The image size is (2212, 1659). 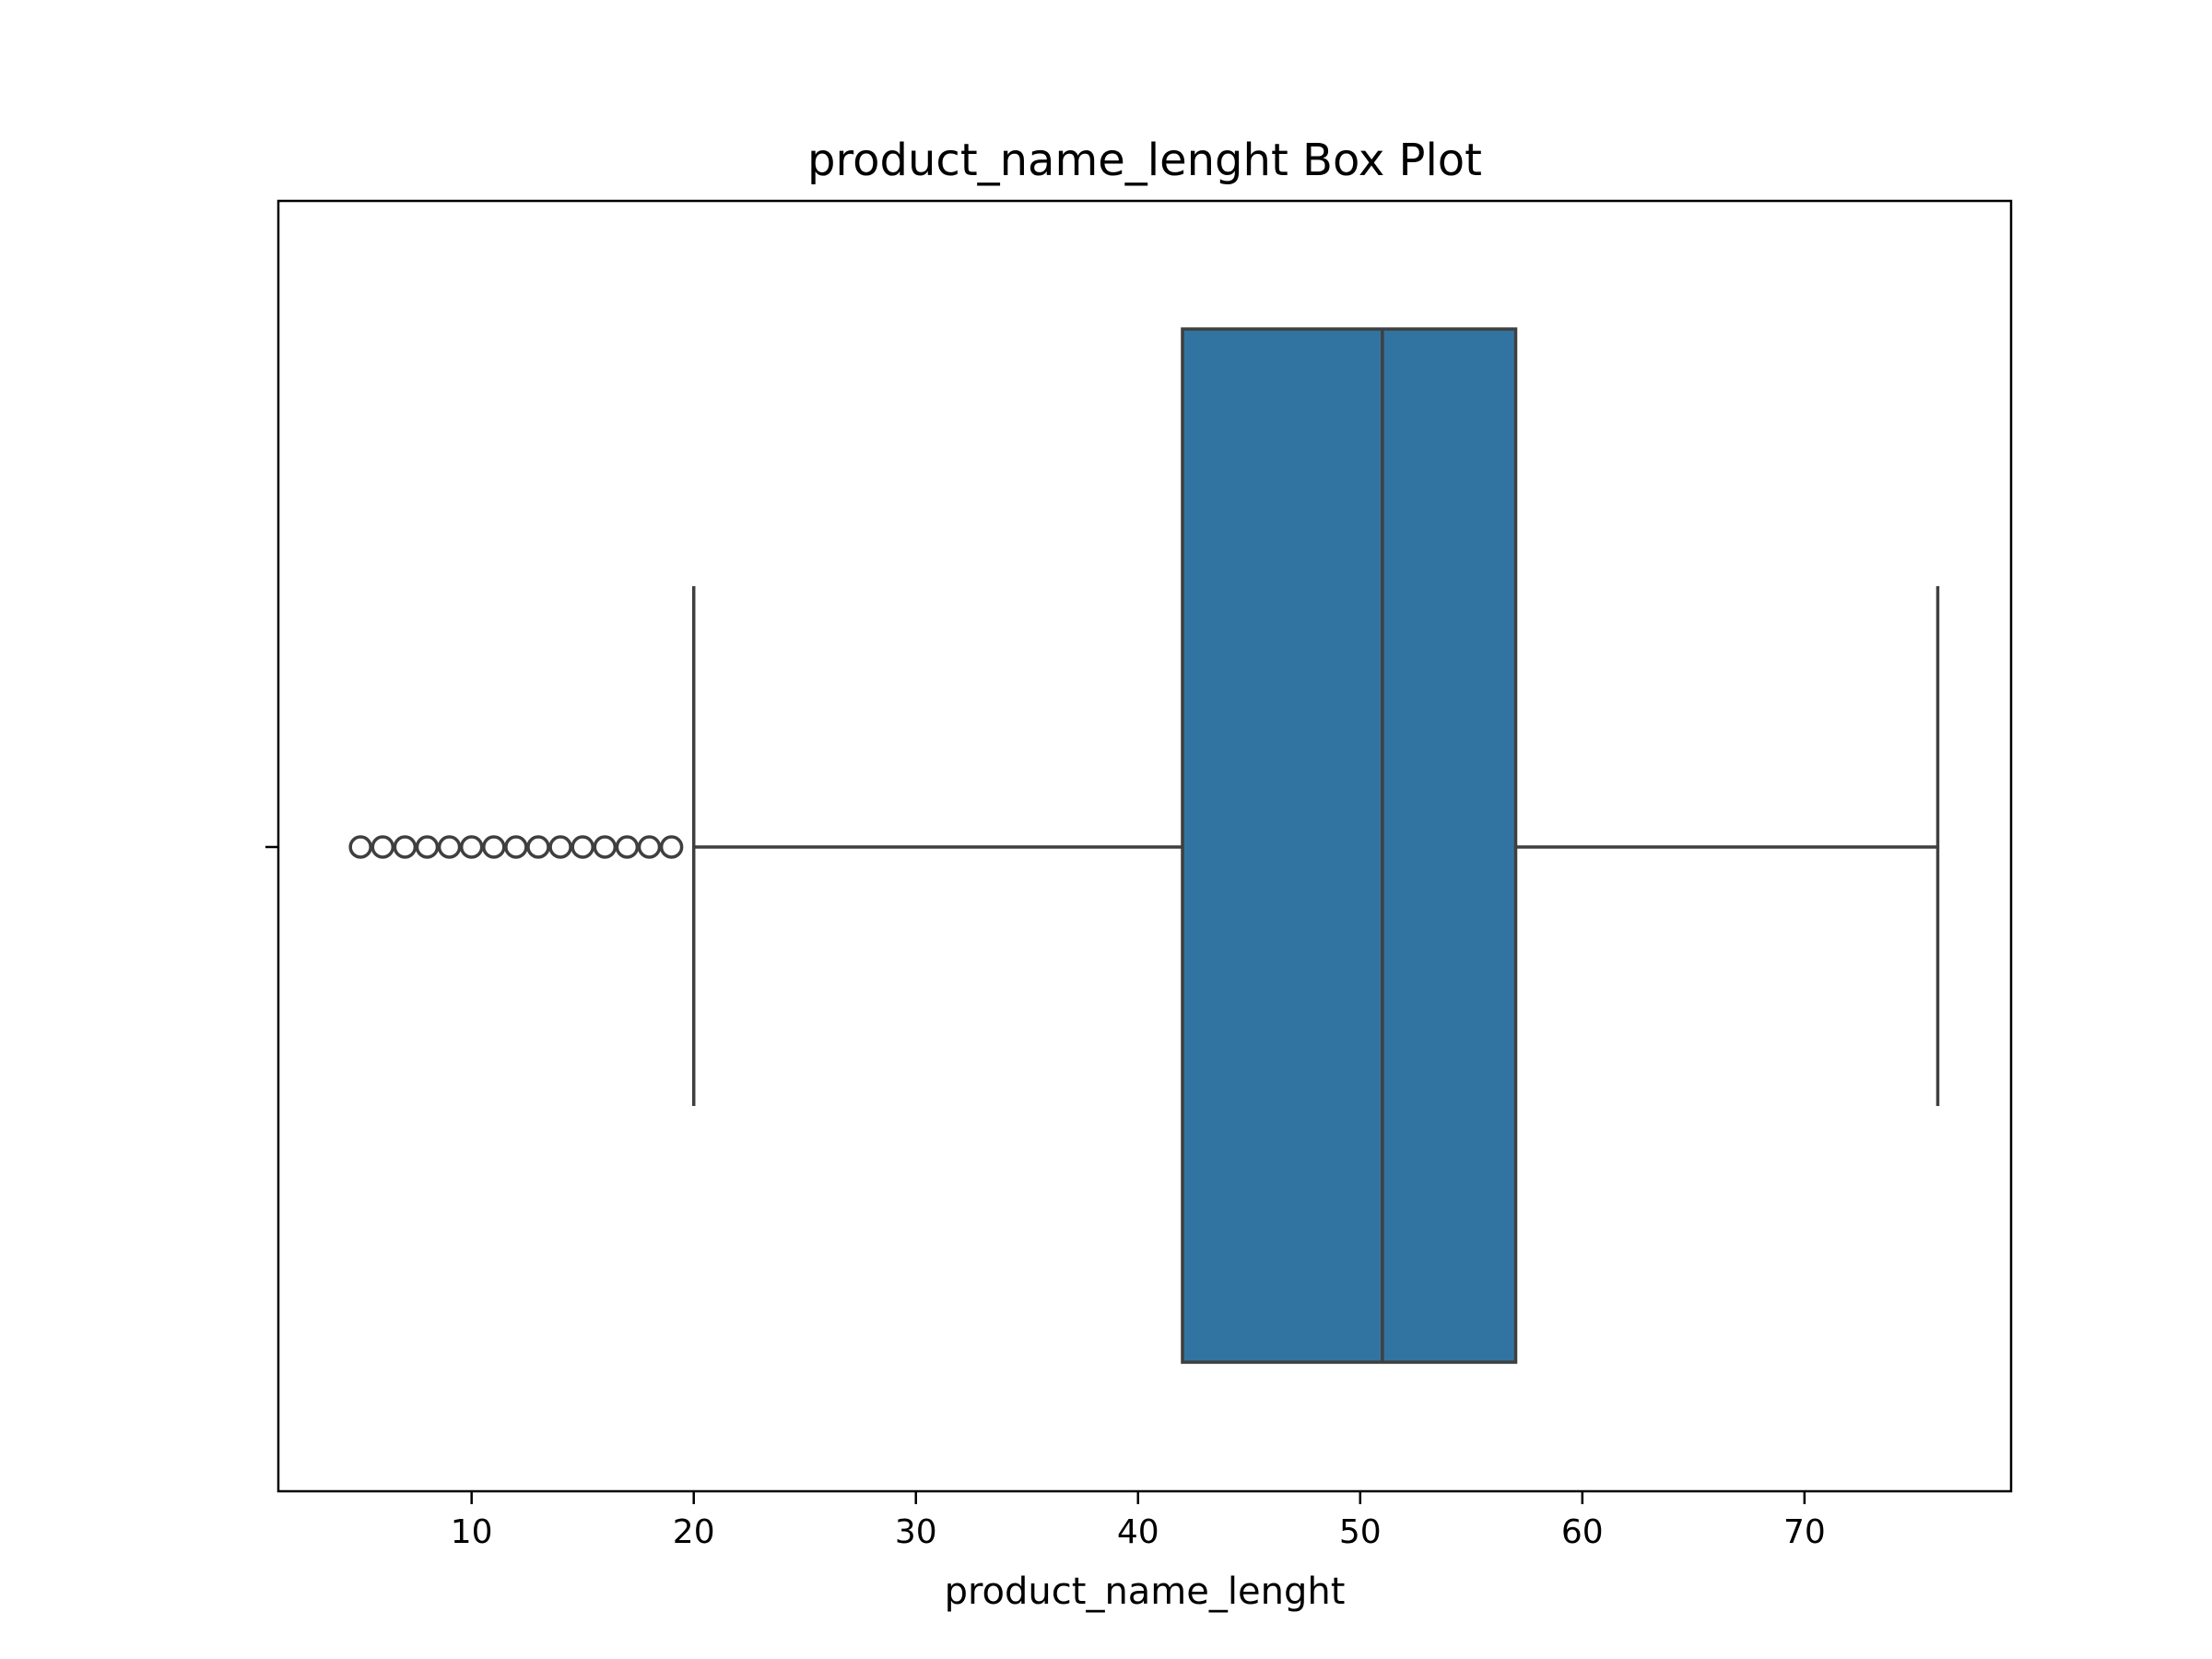 I want to click on x-axis-ticks: 10 20 30 40 50 60 70, so click(x=1138, y=1521).